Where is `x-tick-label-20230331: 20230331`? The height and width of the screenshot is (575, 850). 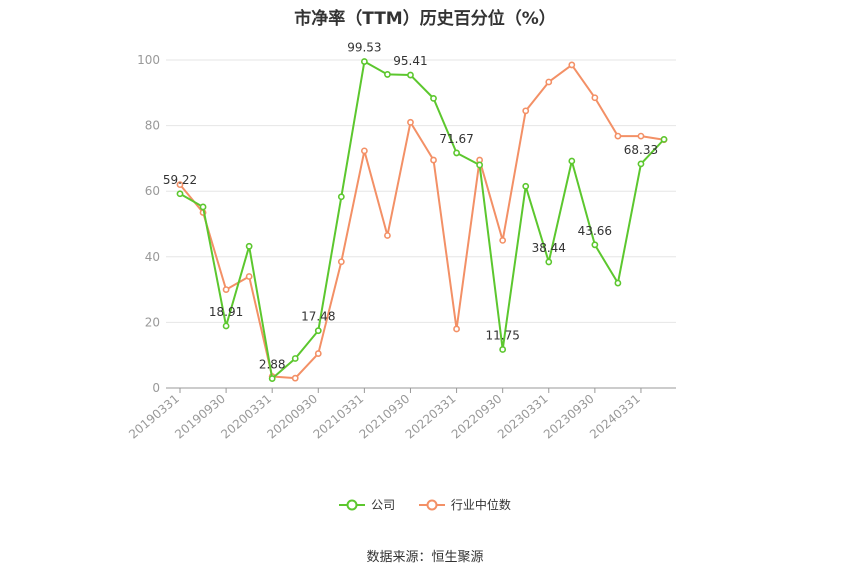
x-tick-label-20230331: 20230331 is located at coordinates (523, 417).